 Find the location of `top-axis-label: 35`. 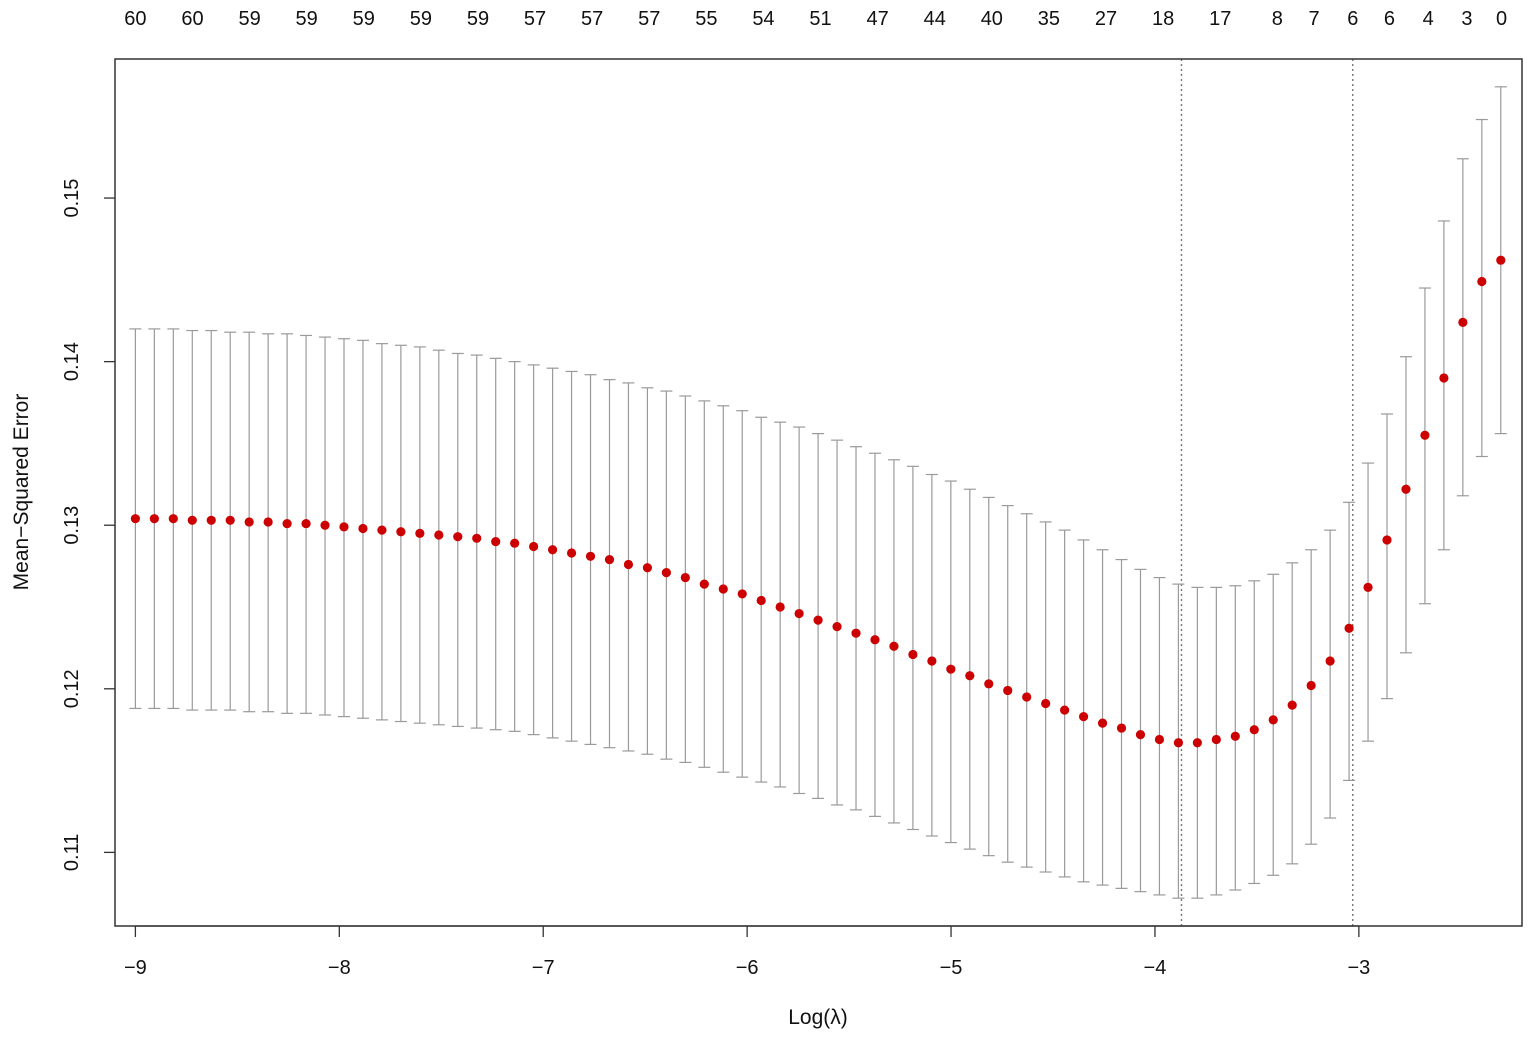

top-axis-label: 35 is located at coordinates (1049, 19).